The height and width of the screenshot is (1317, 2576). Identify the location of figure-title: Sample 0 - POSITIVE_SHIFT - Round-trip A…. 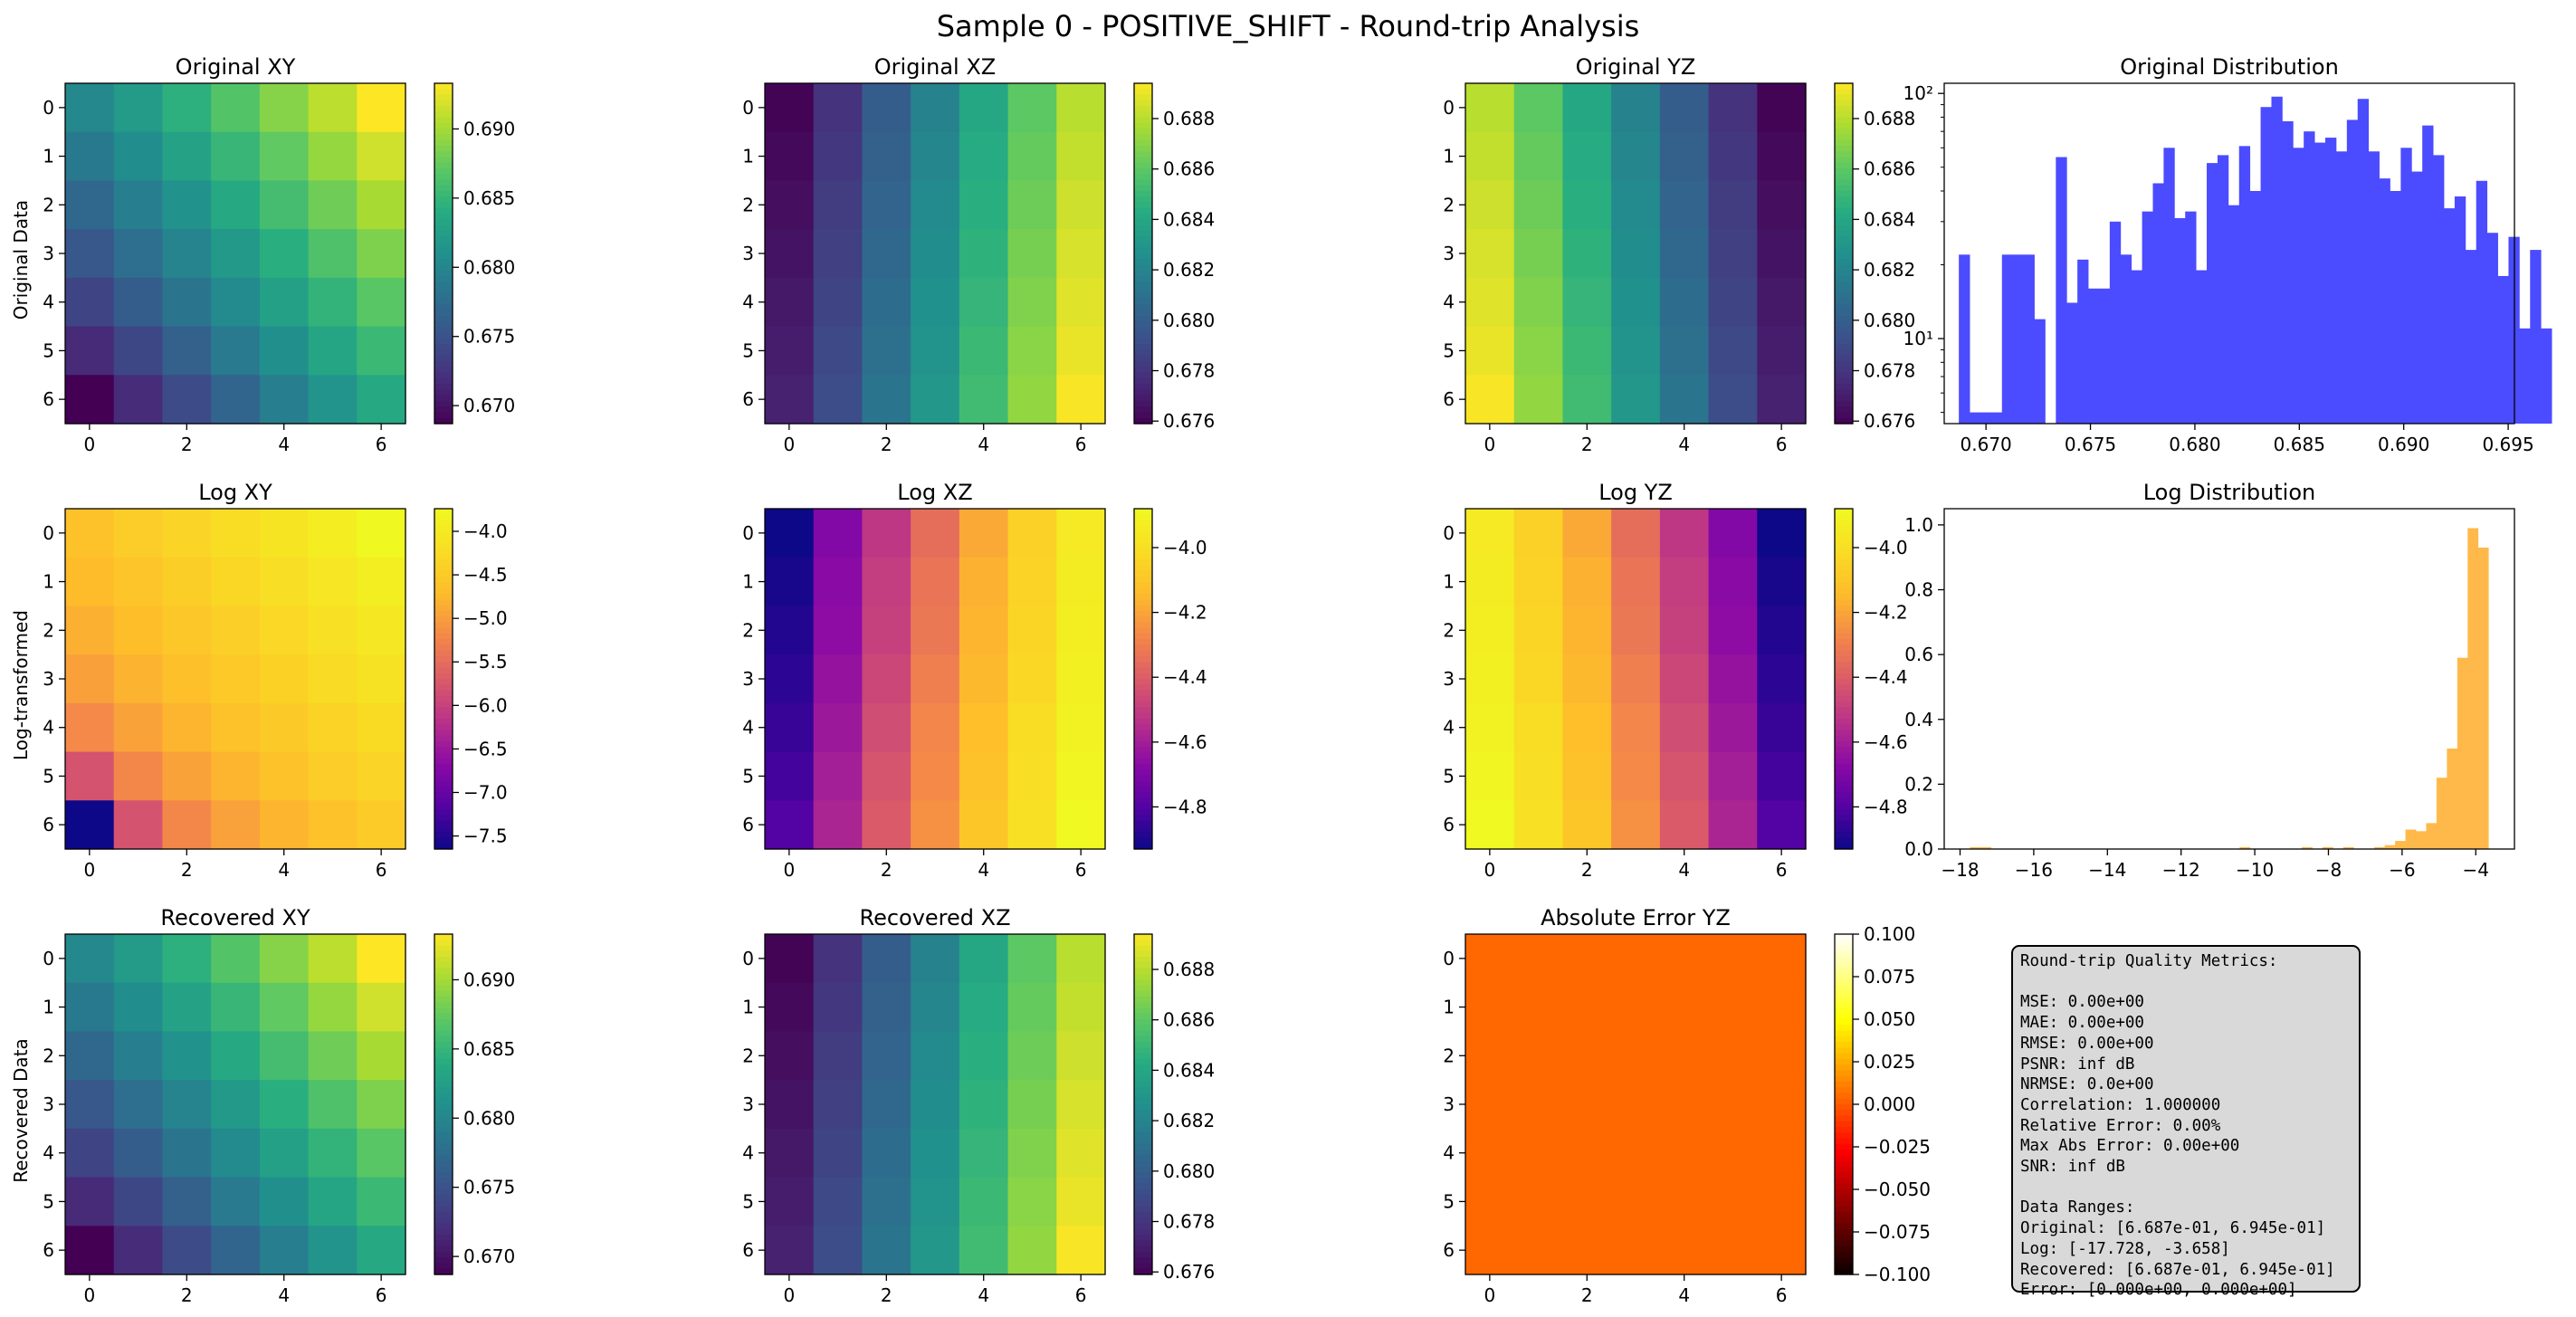
(1288, 26).